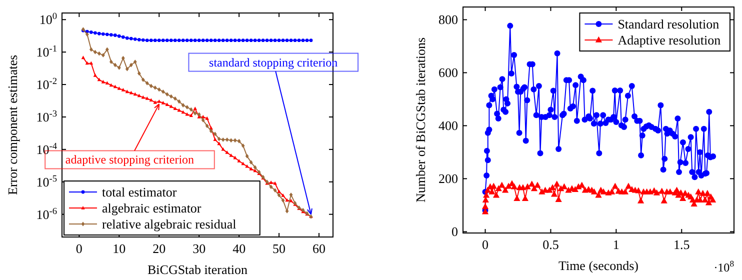 This screenshot has height=280, width=742. What do you see at coordinates (47, 52) in the screenshot?
I see `y-tick-label: 10$^{-1}$` at bounding box center [47, 52].